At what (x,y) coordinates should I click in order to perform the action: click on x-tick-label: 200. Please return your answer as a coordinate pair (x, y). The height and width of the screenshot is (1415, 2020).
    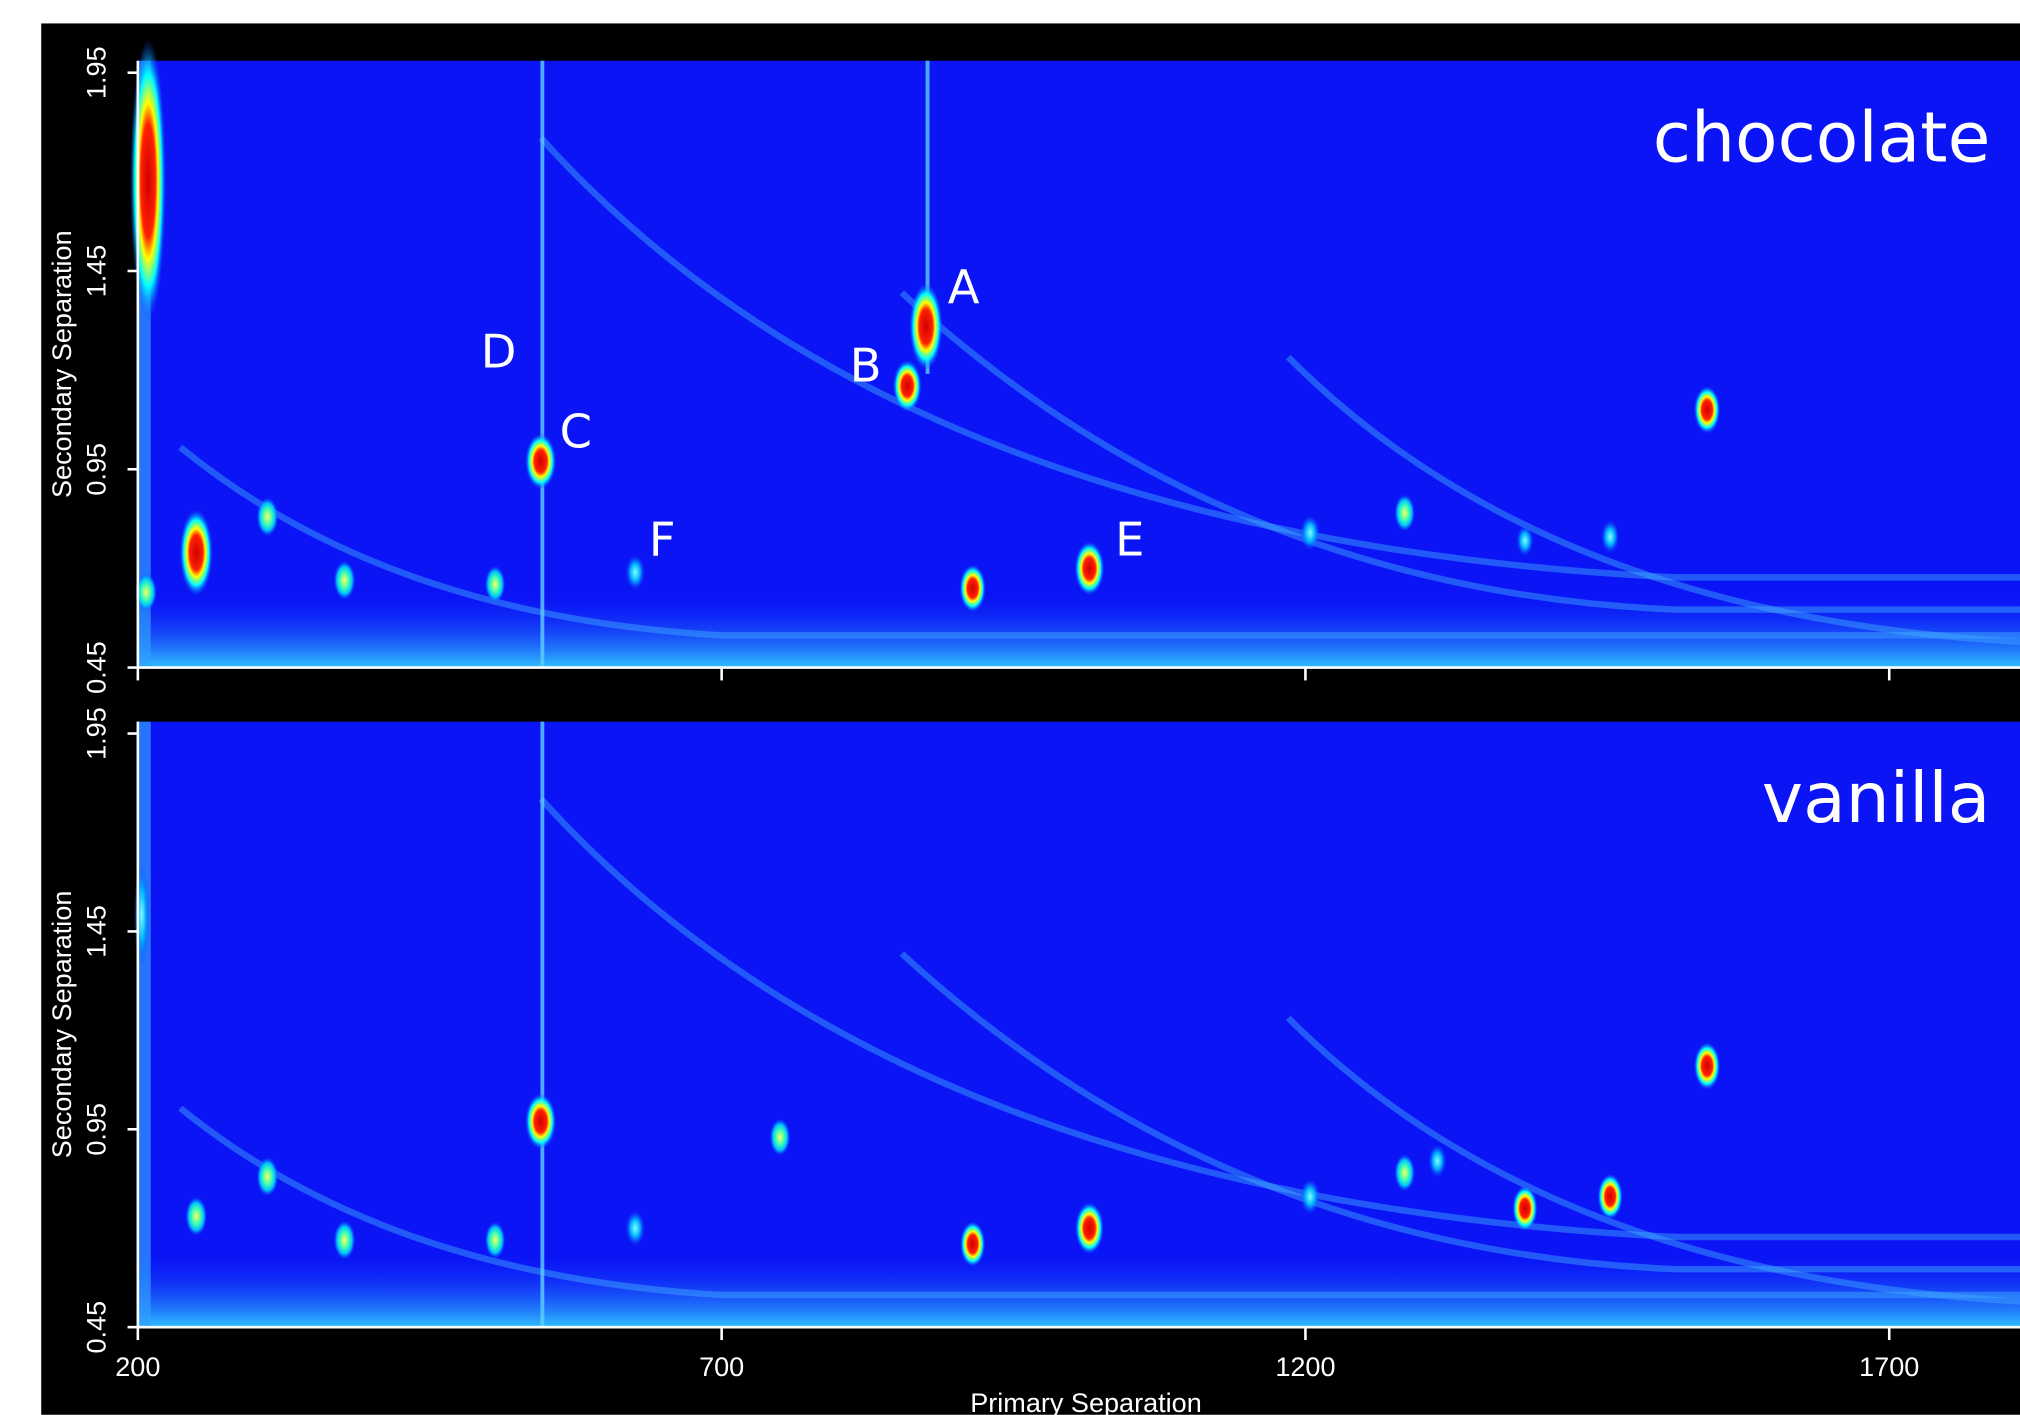
    Looking at the image, I should click on (137, 1367).